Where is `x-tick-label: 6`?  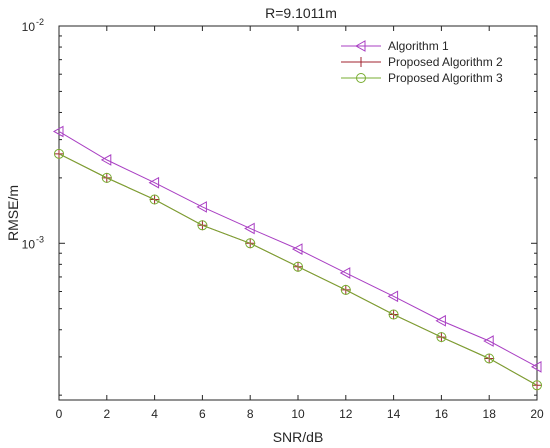
x-tick-label: 6 is located at coordinates (202, 414).